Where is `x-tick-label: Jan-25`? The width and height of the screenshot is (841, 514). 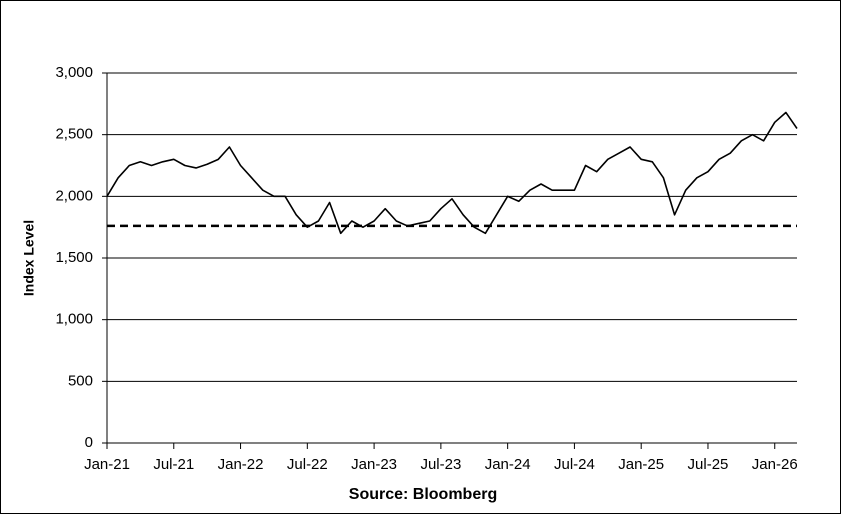
x-tick-label: Jan-25 is located at coordinates (641, 464).